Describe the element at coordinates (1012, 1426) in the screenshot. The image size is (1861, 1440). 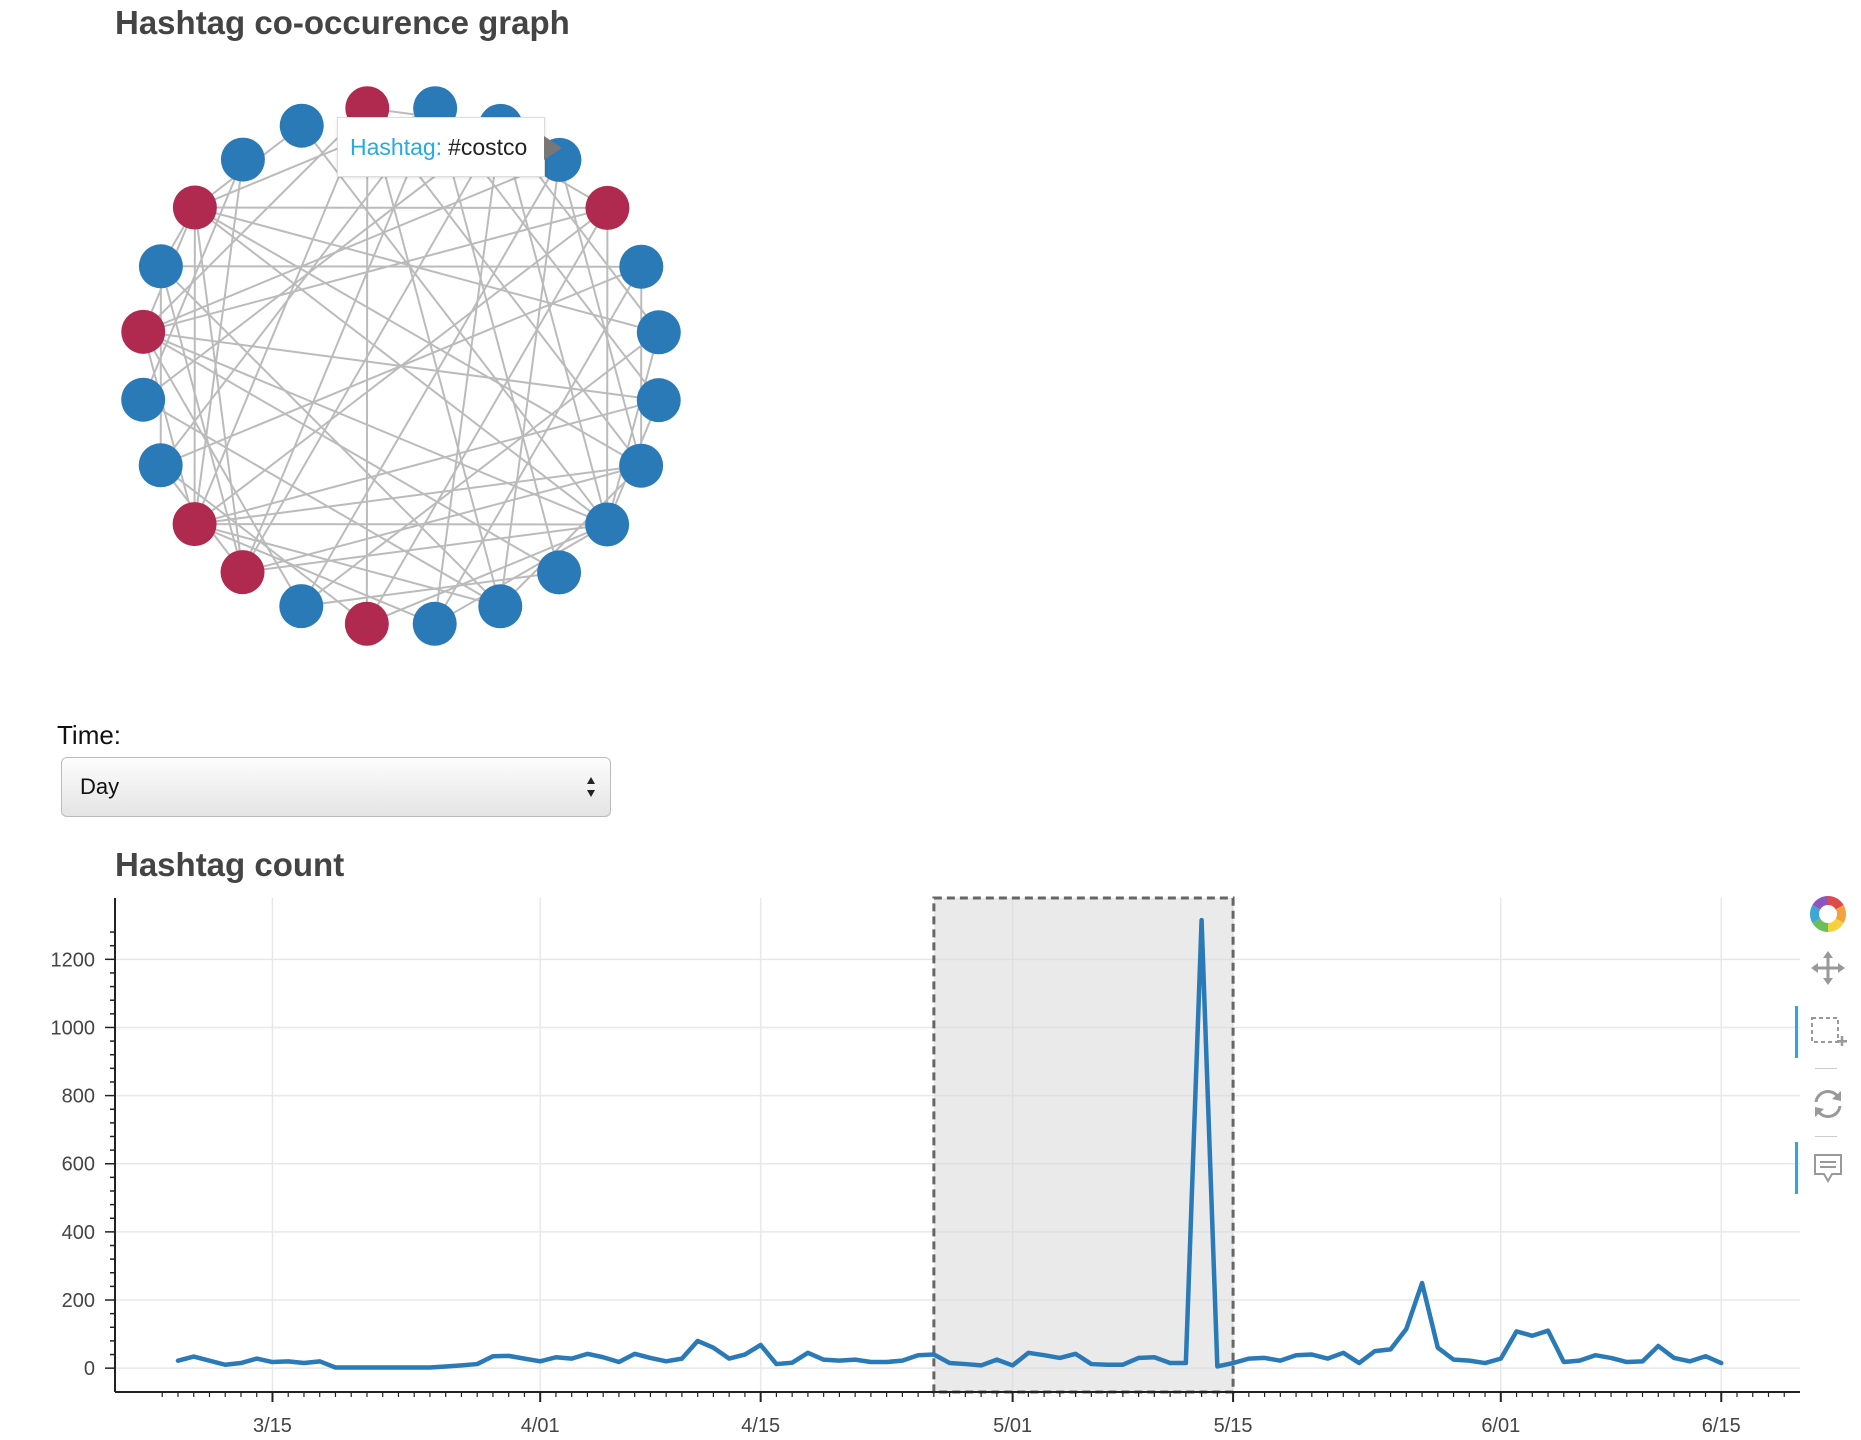
I see `x-tick-label: 5/01` at that location.